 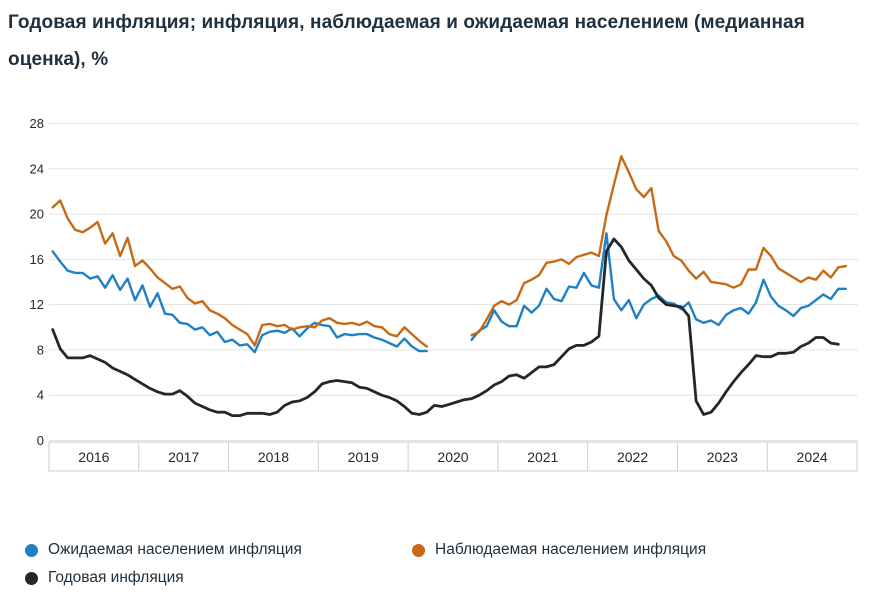 What do you see at coordinates (632, 457) in the screenshot?
I see `x-axis-year-label-2022: 2022` at bounding box center [632, 457].